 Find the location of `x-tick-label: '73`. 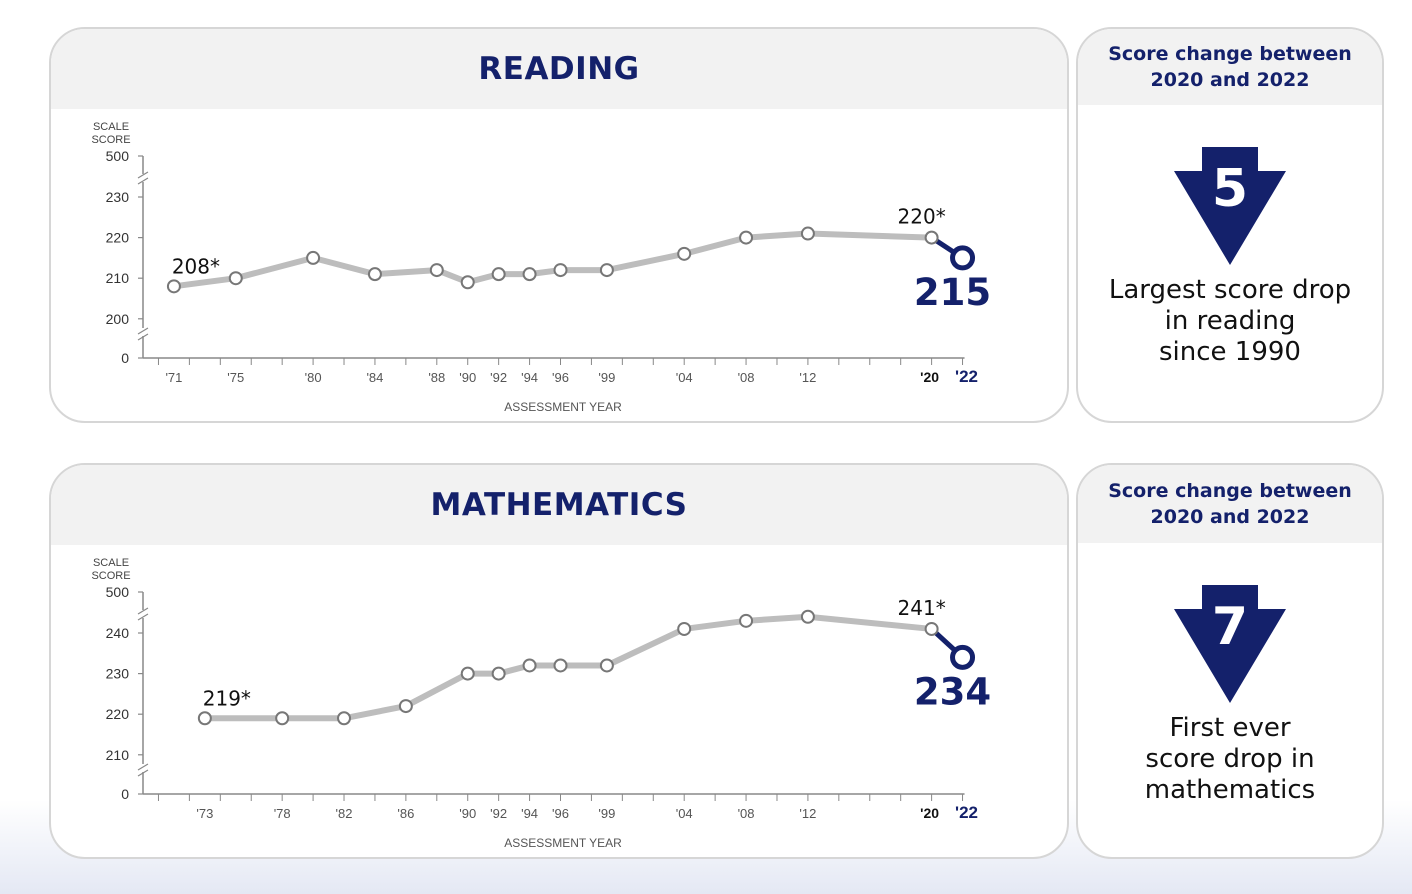

x-tick-label: '73 is located at coordinates (204, 813).